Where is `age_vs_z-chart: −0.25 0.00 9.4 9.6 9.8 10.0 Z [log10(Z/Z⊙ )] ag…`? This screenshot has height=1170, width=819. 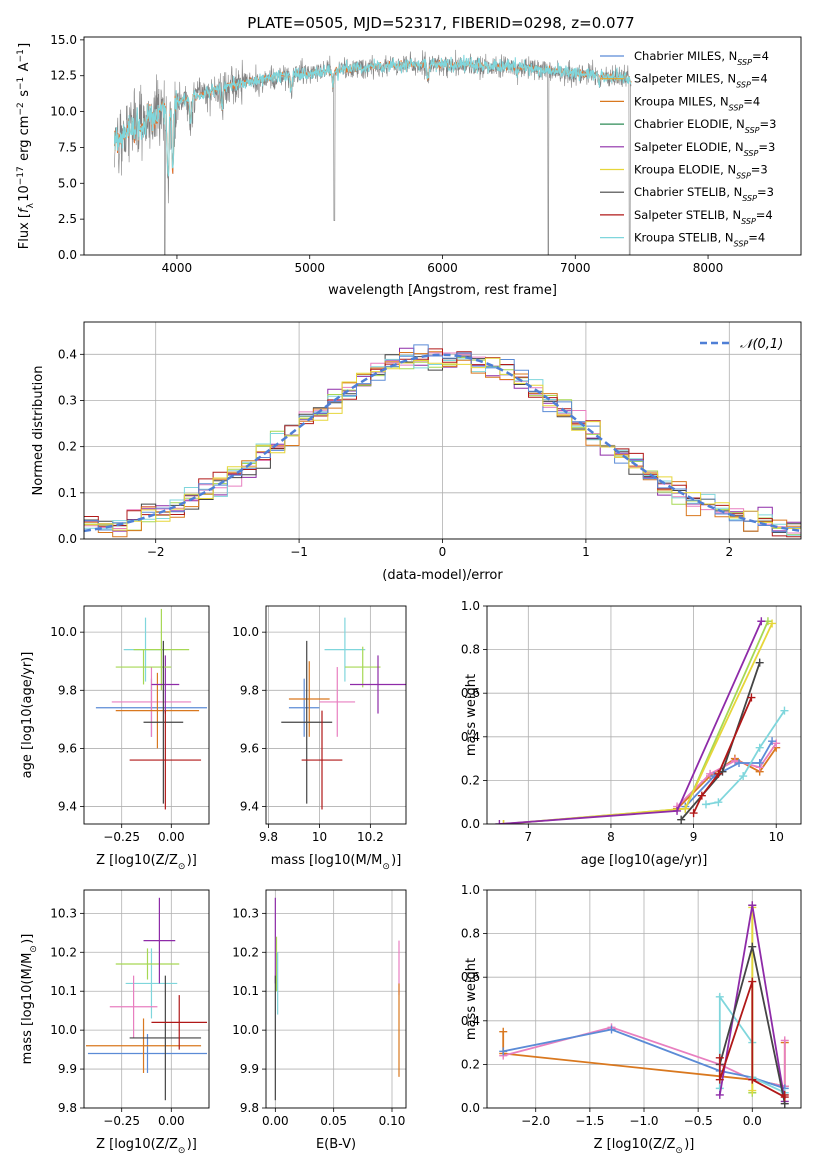
age_vs_z-chart: −0.25 0.00 9.4 9.6 9.8 10.0 Z [log10(Z/Z⊙ )] ag… is located at coordinates (115, 738).